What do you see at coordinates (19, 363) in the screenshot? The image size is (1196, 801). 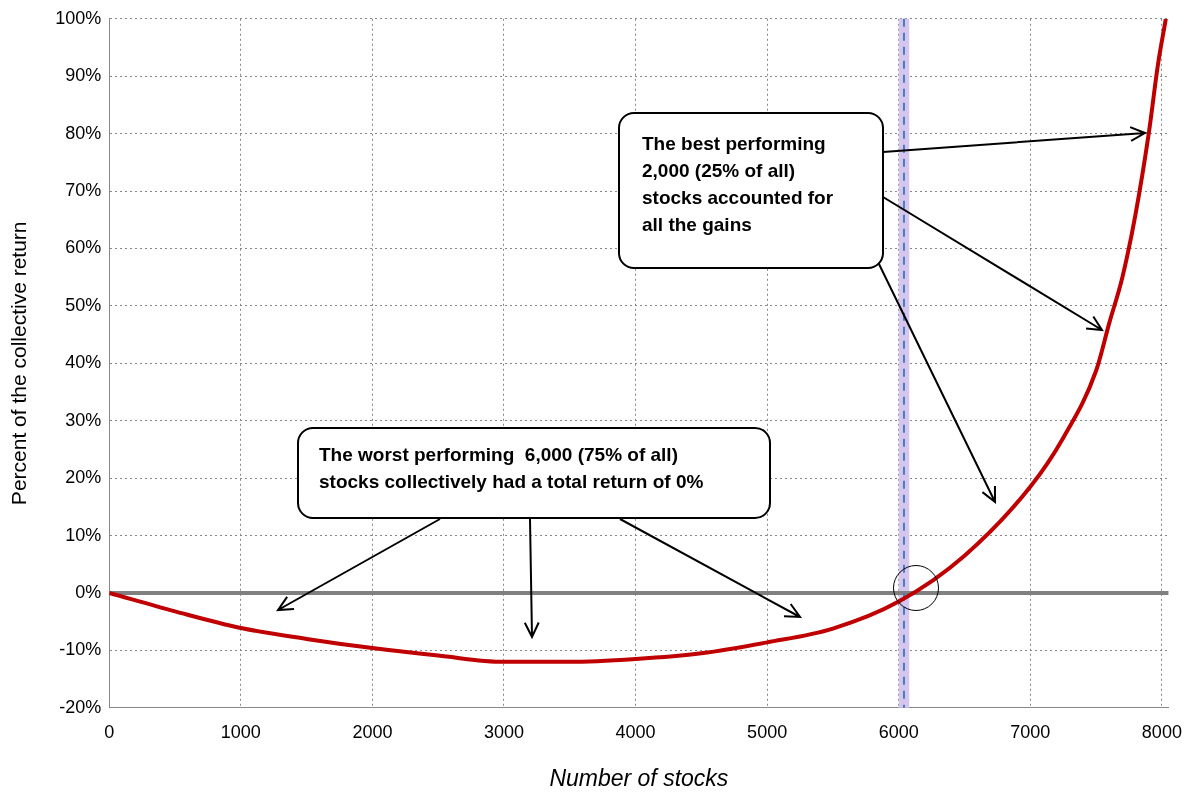 I see `y-axis-title: Percent of the collective return` at bounding box center [19, 363].